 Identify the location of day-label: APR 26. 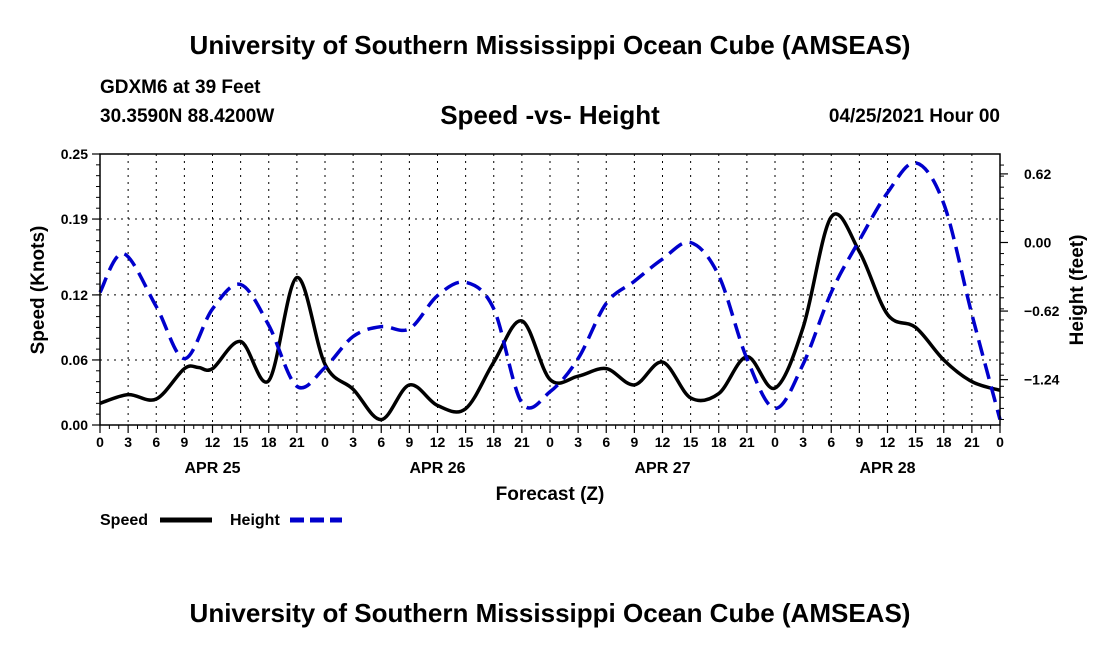
(437, 468).